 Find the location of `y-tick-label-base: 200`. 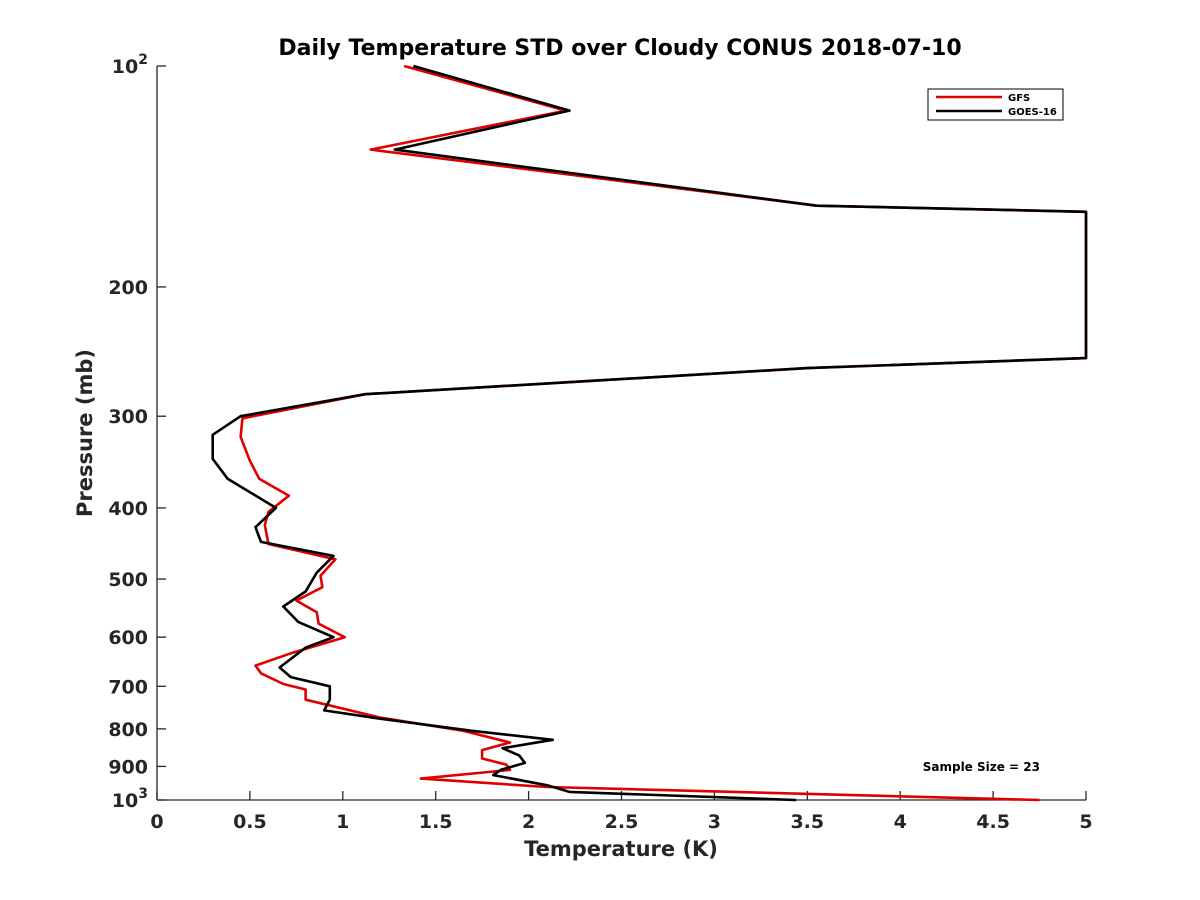

y-tick-label-base: 200 is located at coordinates (128, 288).